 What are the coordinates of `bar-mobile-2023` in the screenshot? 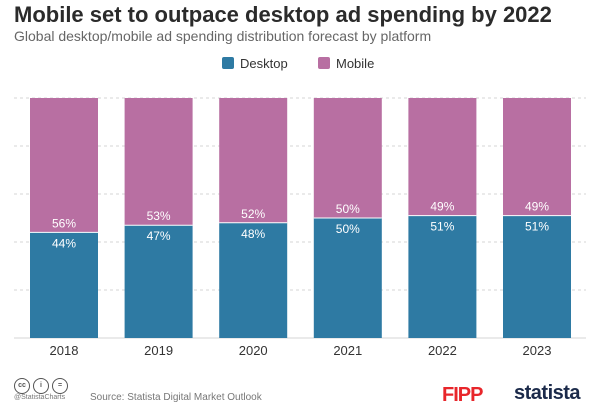 It's located at (537, 157).